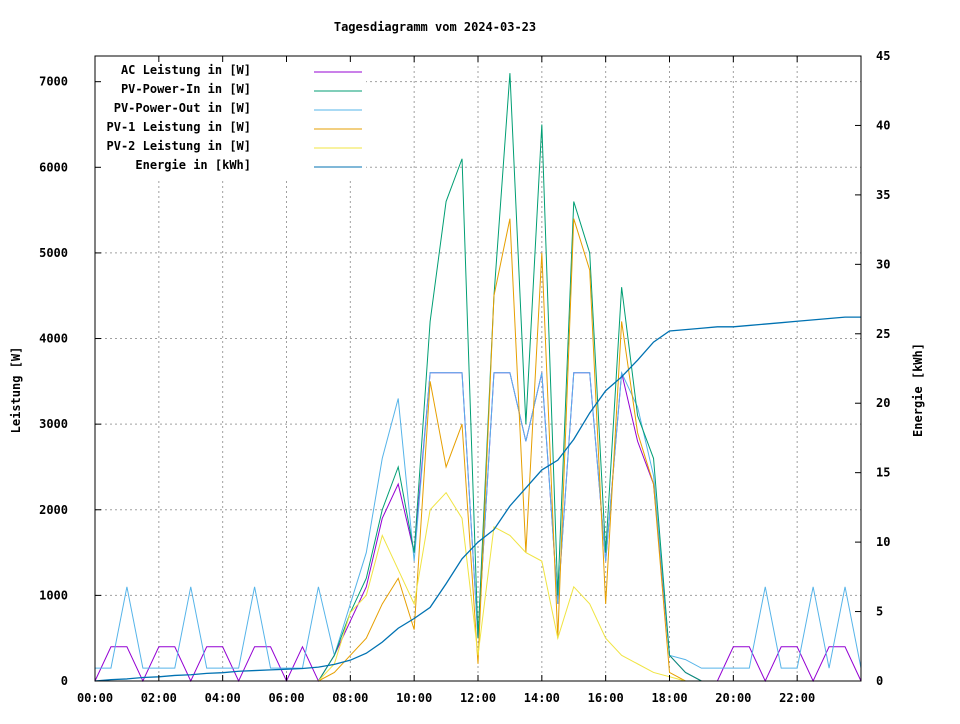 The image size is (960, 724). What do you see at coordinates (53, 82) in the screenshot?
I see `y-tick-label: 7000` at bounding box center [53, 82].